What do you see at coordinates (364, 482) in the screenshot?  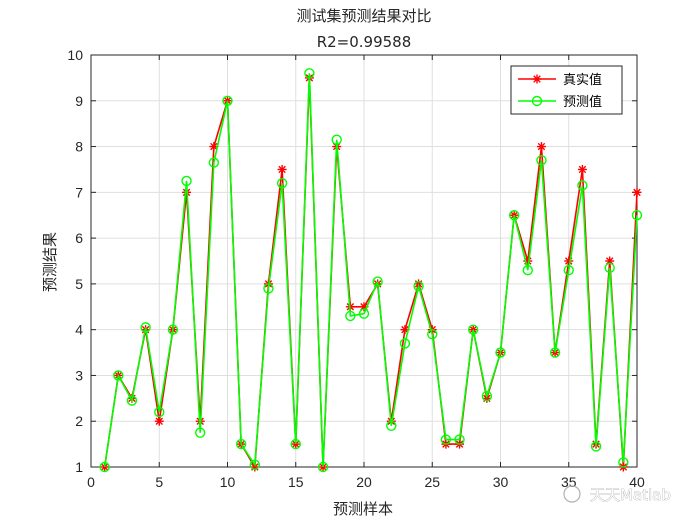 I see `x-tick-label: 20` at bounding box center [364, 482].